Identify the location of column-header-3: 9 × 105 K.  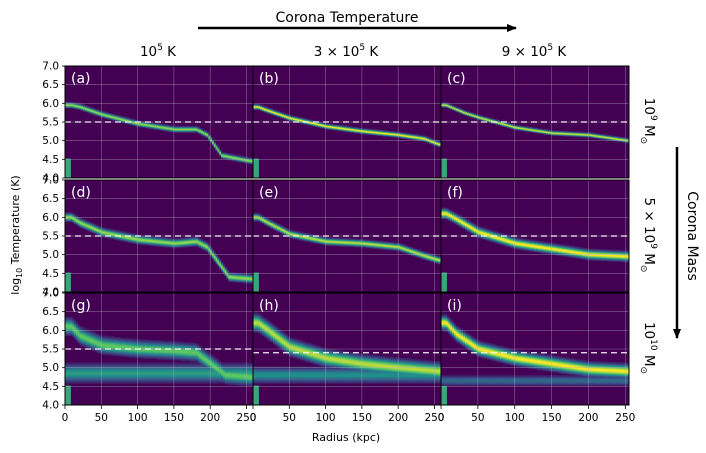
(535, 51).